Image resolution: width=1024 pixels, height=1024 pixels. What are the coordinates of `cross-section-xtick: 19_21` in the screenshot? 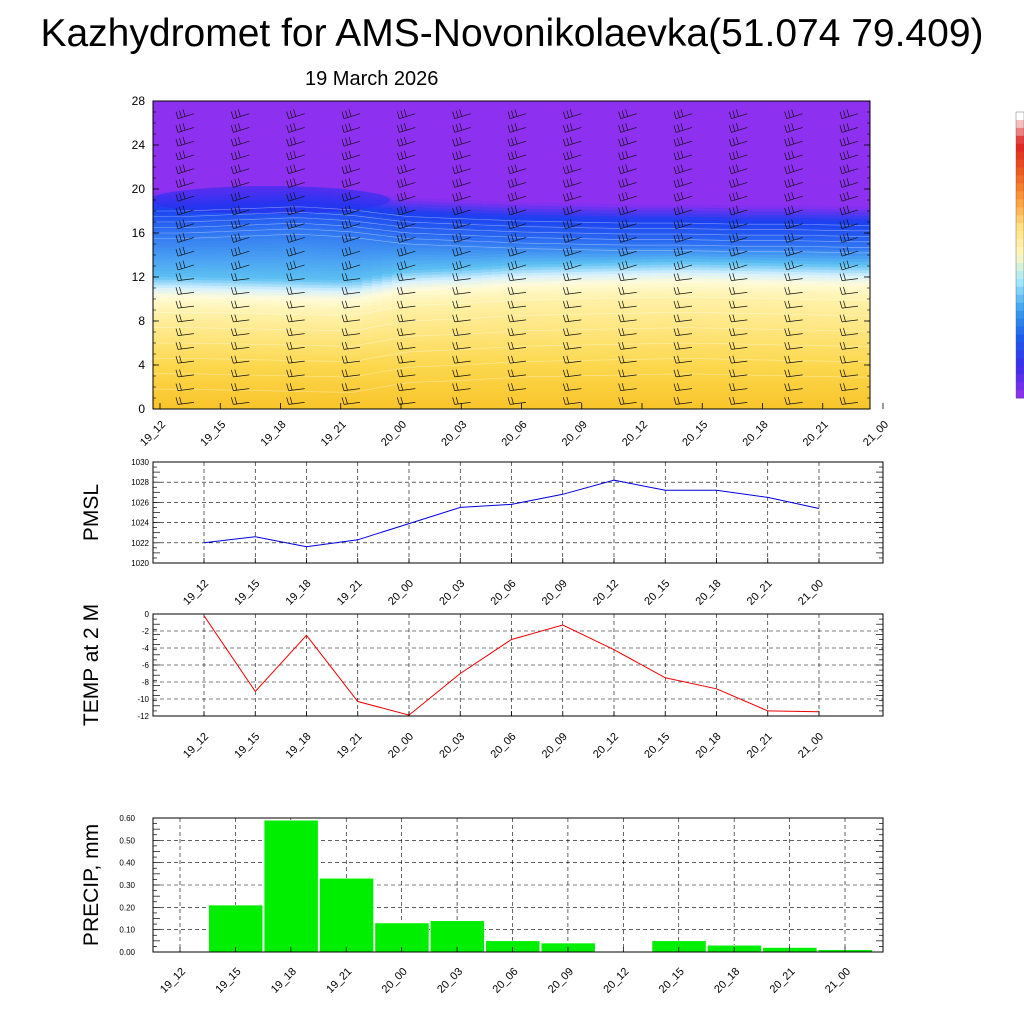 It's located at (334, 434).